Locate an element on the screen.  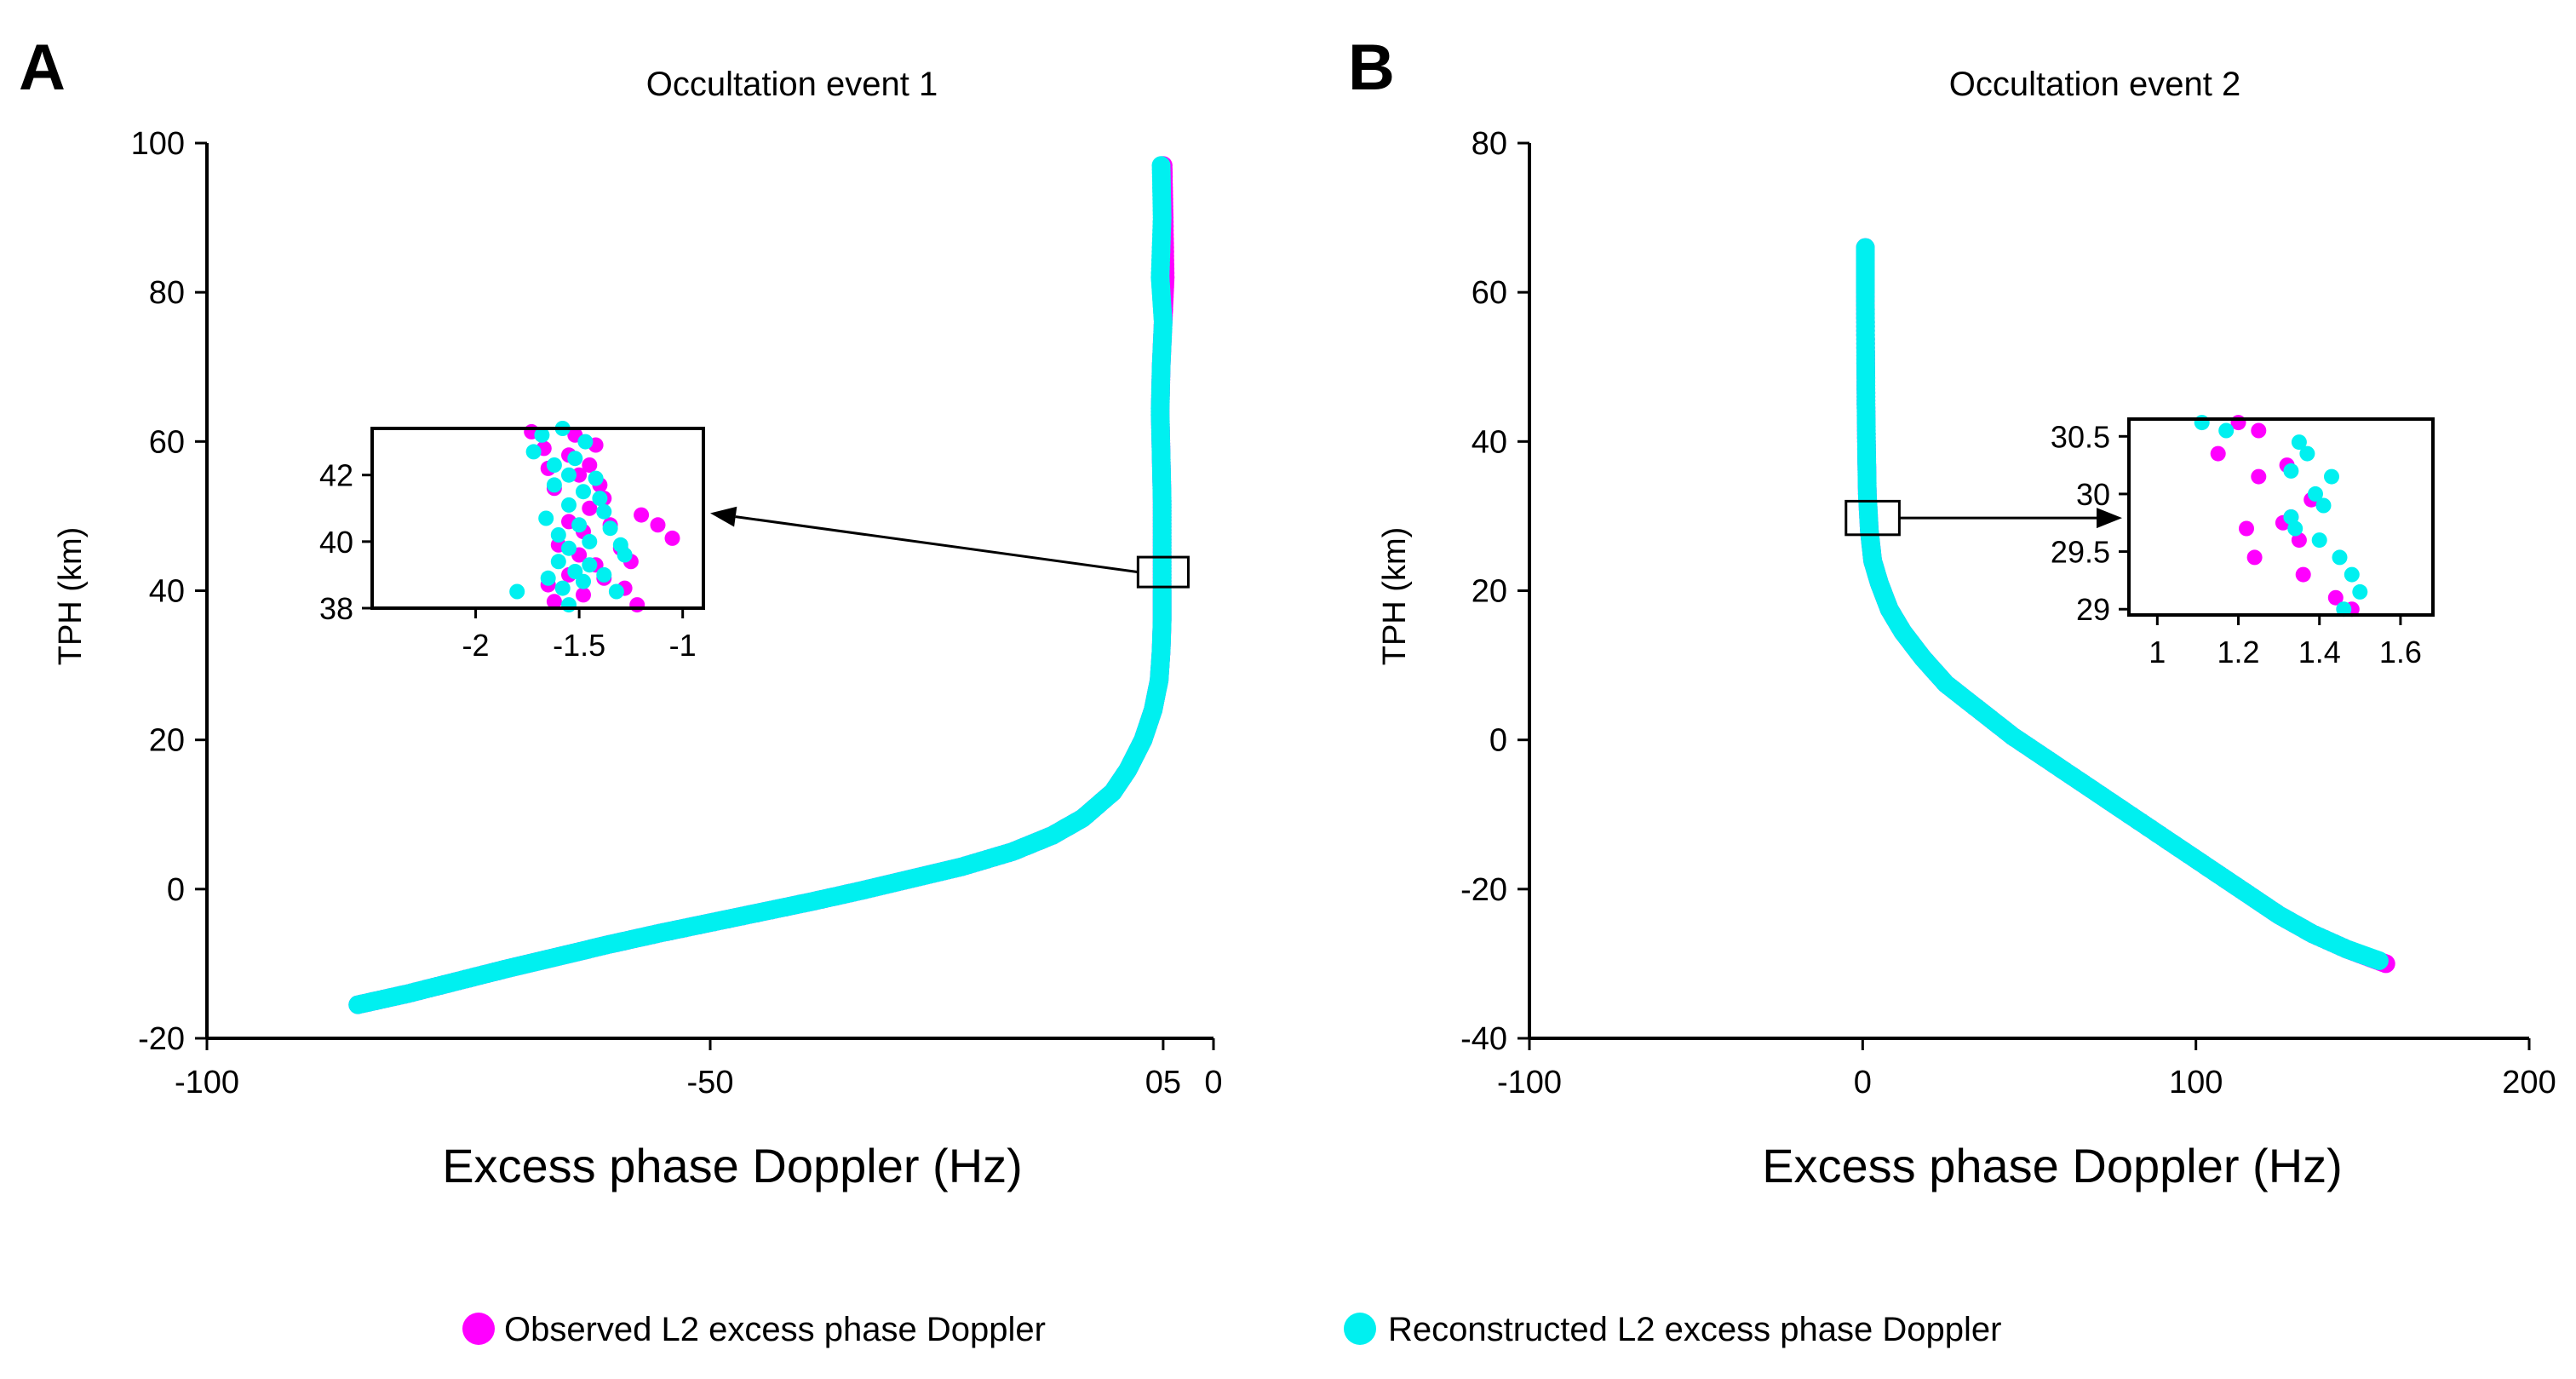
panel-b-inset-y-tick-label: 30.5 is located at coordinates (2080, 436).